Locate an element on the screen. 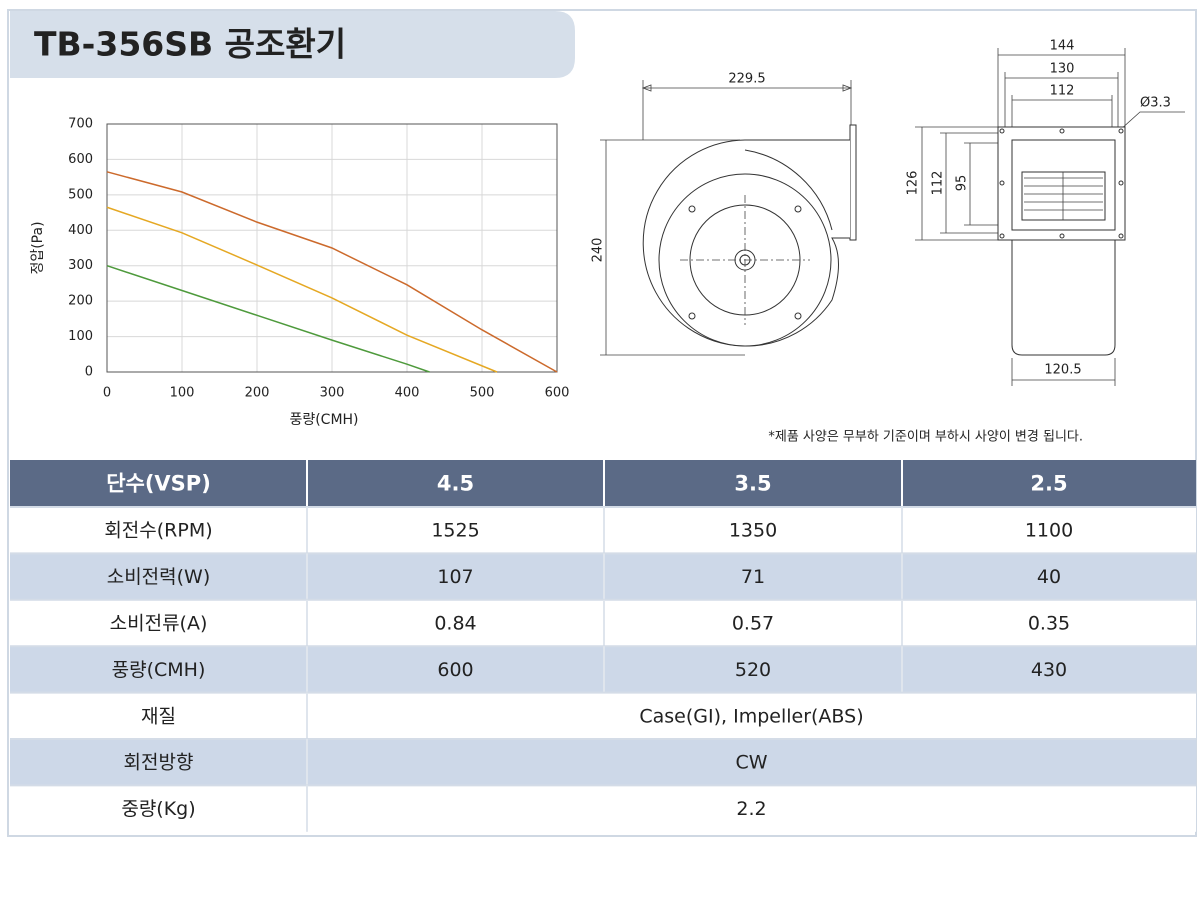  dim-opening-height: 95 is located at coordinates (962, 183).